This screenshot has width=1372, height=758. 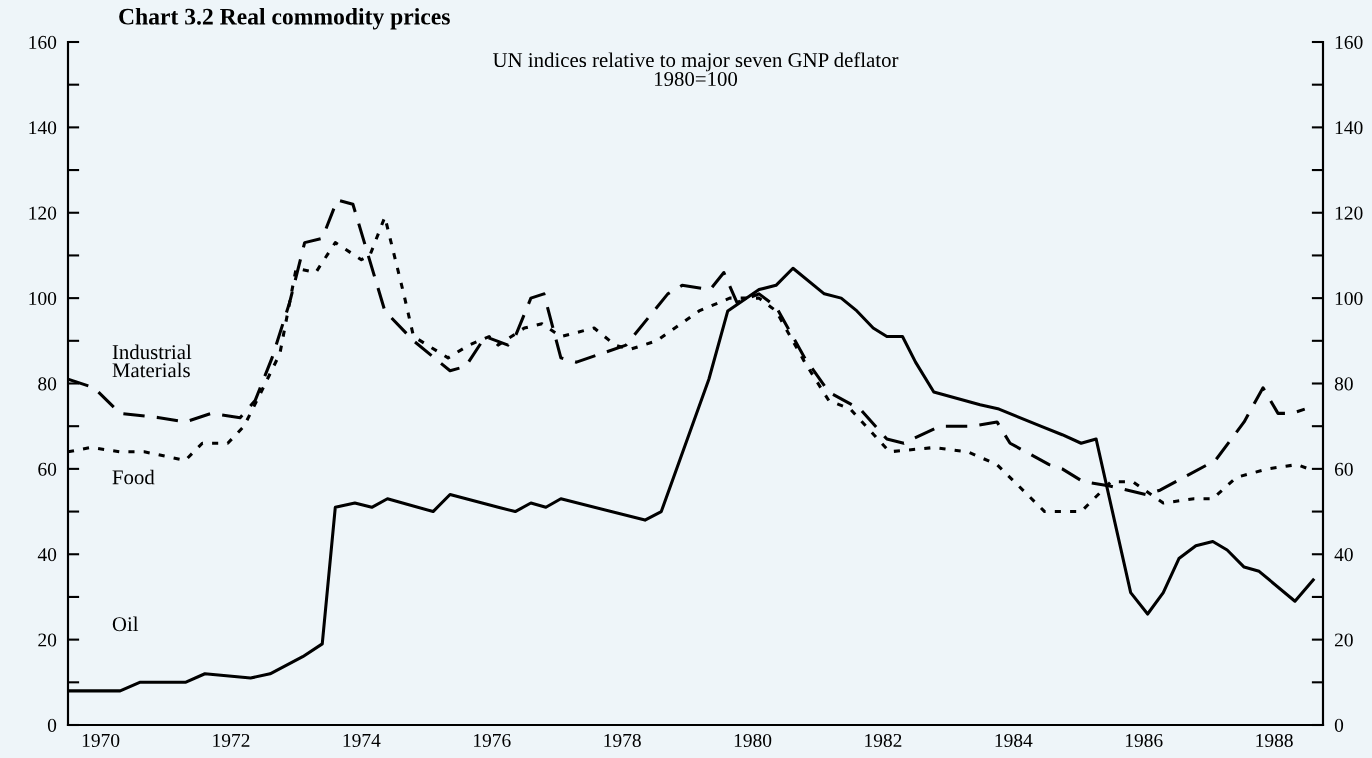 What do you see at coordinates (43, 298) in the screenshot?
I see `y-tick-label: 100` at bounding box center [43, 298].